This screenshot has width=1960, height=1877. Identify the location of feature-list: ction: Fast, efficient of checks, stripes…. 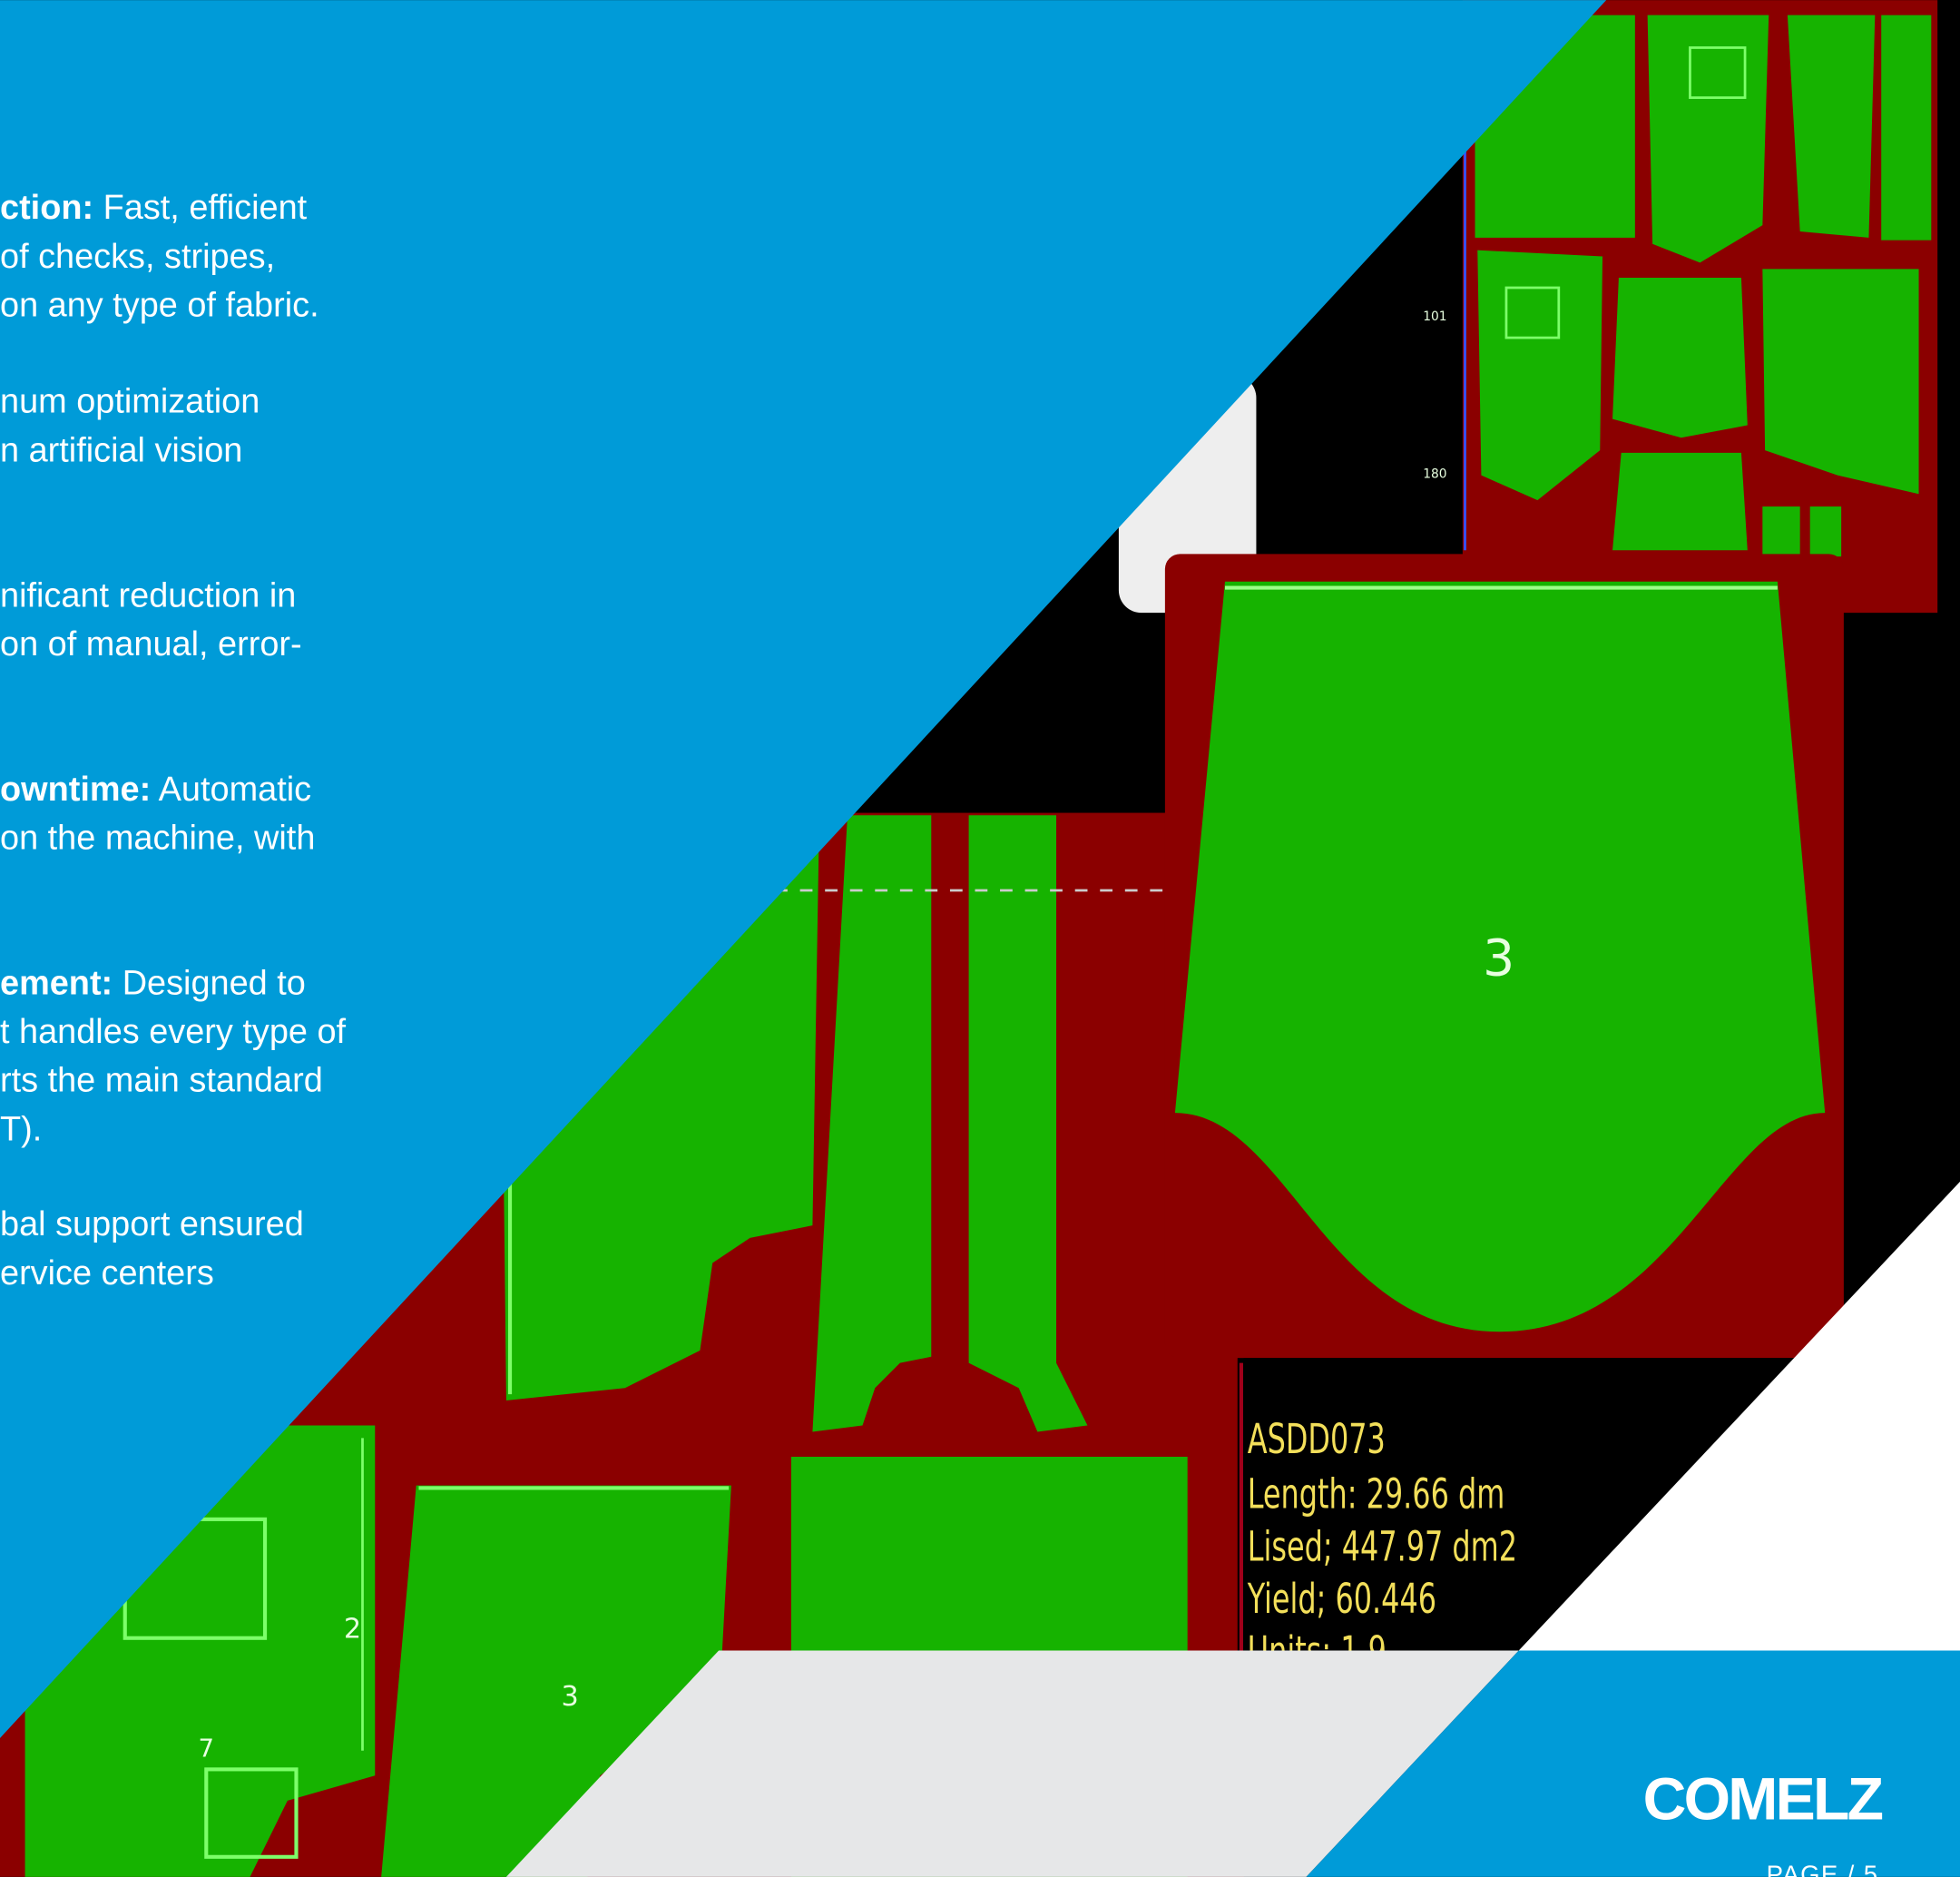
(173, 741).